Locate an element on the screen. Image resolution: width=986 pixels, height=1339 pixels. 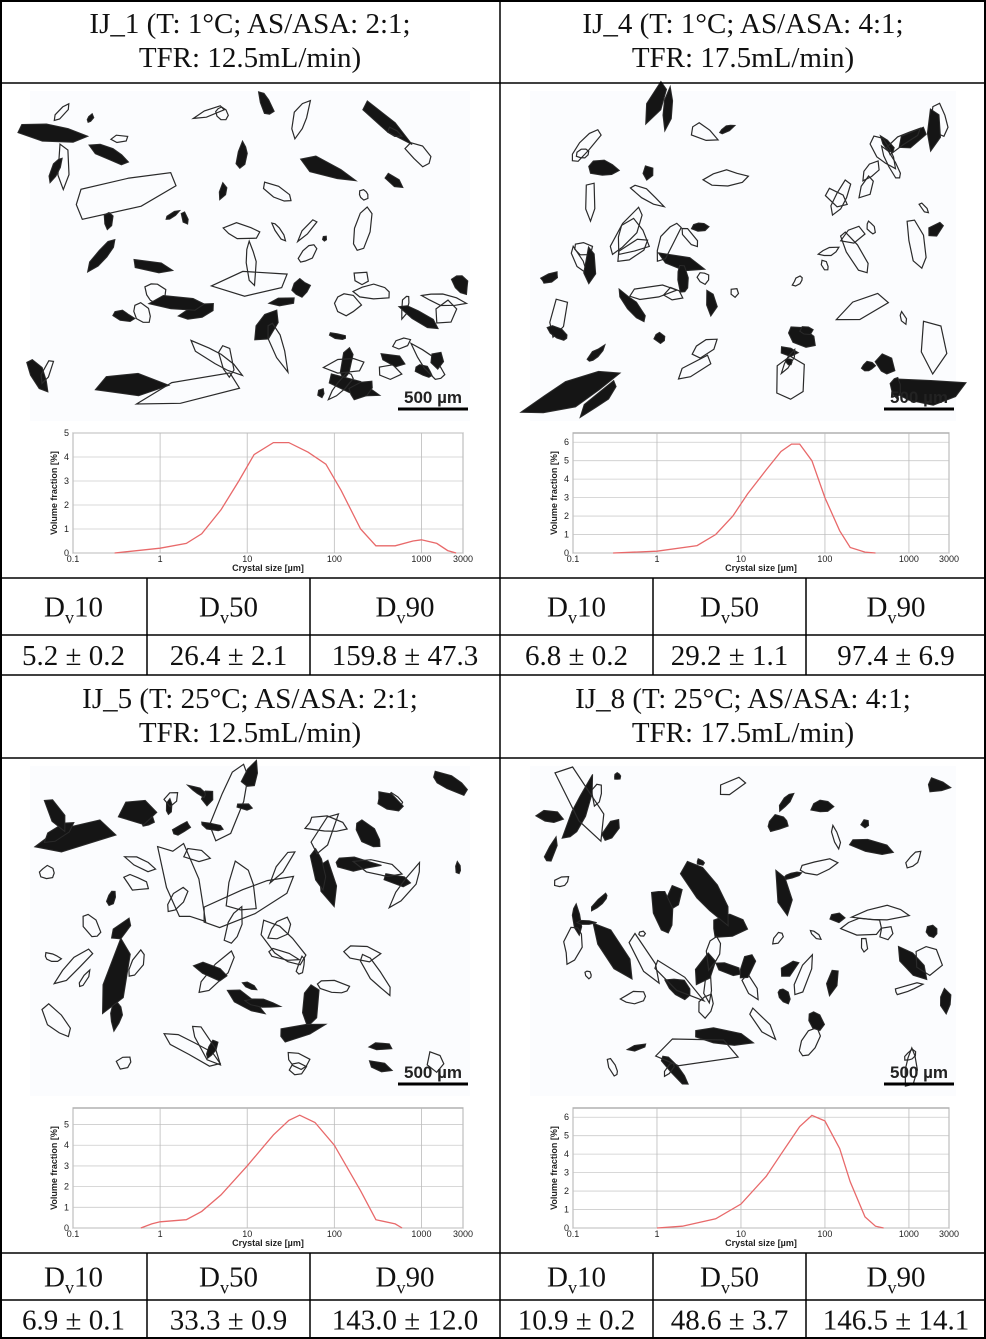
y-tick-label: 5 is located at coordinates (66, 433).